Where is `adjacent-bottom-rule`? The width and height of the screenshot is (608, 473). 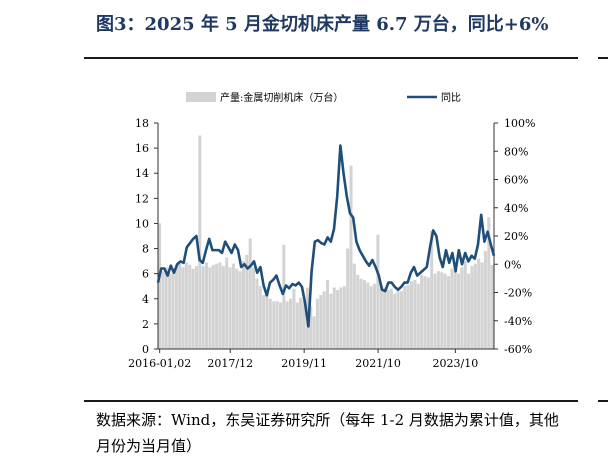 adjacent-bottom-rule is located at coordinates (603, 401).